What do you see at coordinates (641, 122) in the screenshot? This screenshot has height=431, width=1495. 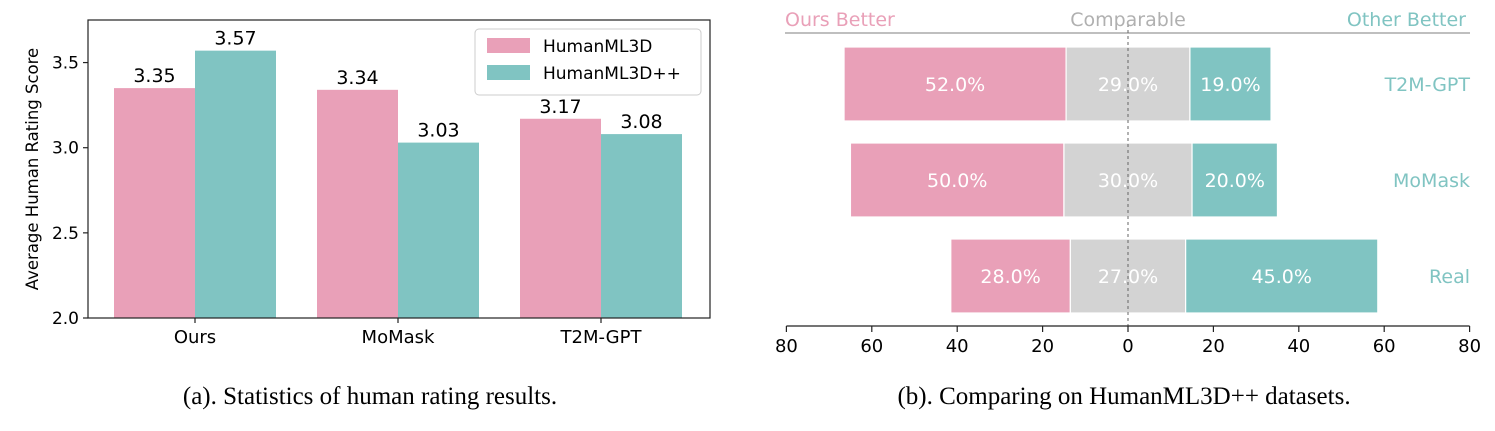 I see `data-label: 3.08` at bounding box center [641, 122].